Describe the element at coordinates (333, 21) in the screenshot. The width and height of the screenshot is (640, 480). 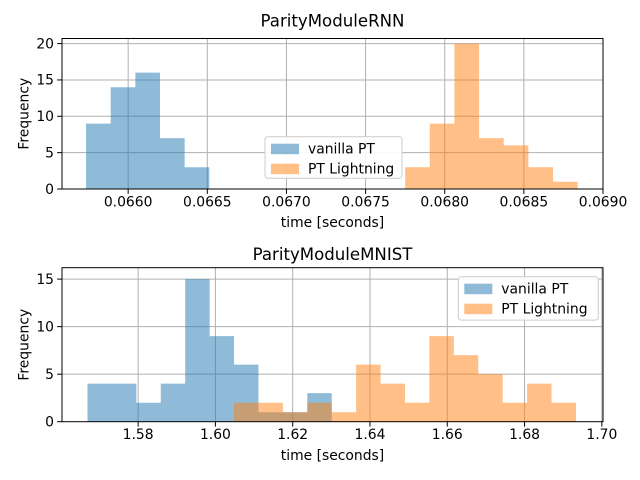
I see `chart-title: ParityModuleRNN` at that location.